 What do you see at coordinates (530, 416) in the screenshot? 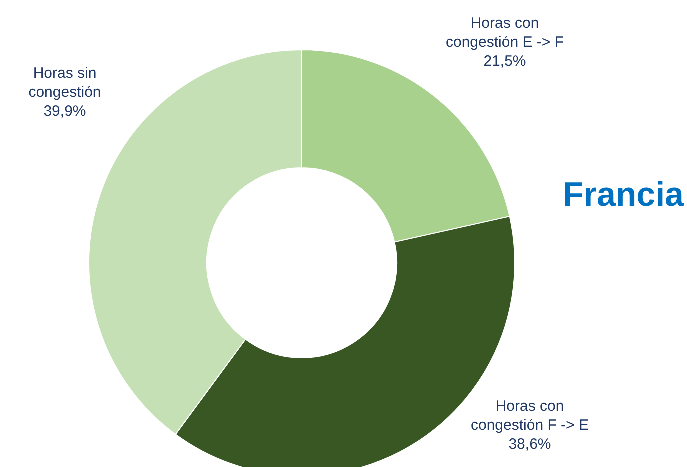
I see `slice-label: Horas con congestión F -> E` at bounding box center [530, 416].